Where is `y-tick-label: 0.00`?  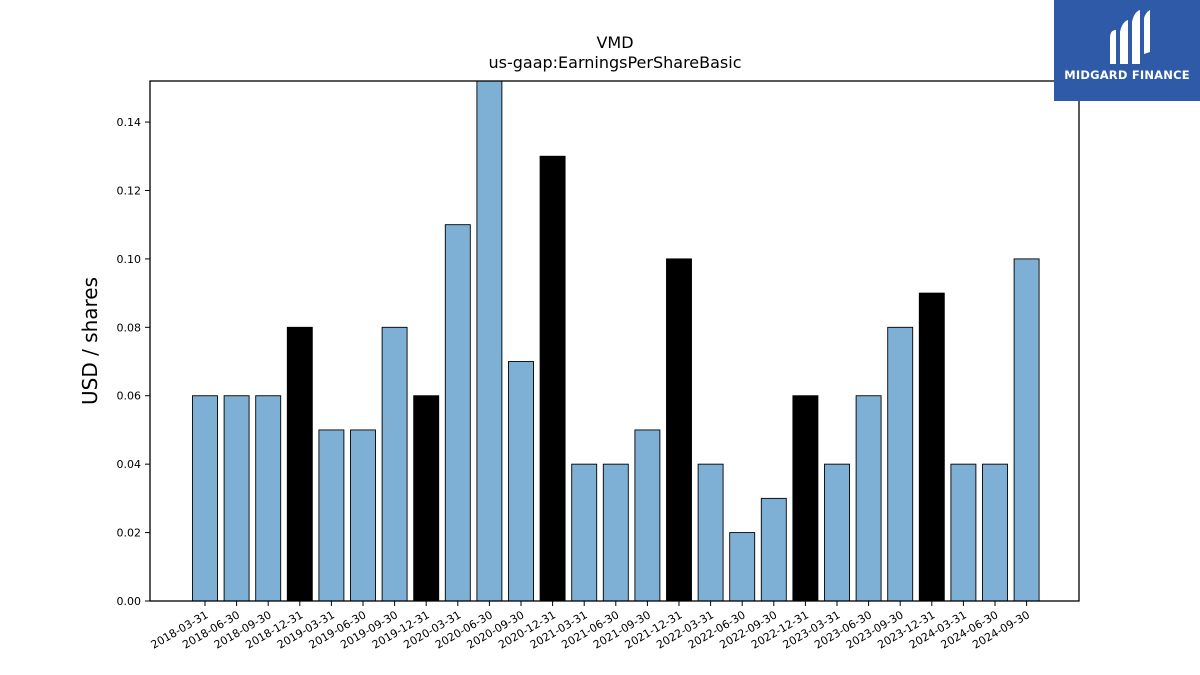 y-tick-label: 0.00 is located at coordinates (129, 601).